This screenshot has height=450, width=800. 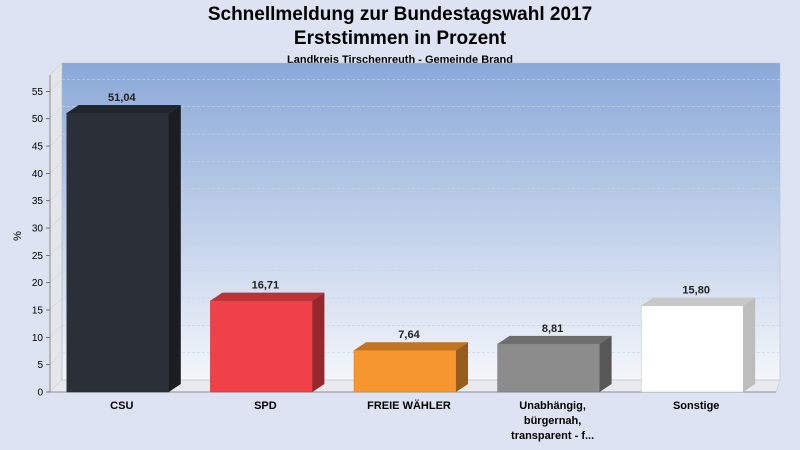 I want to click on y-tick-label: 30, so click(x=38, y=229).